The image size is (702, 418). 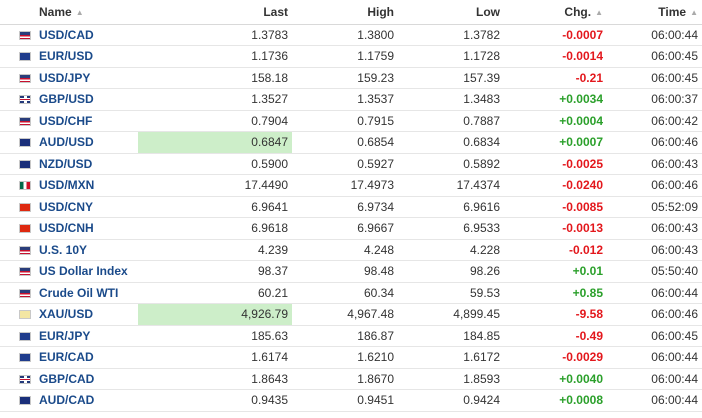 I want to click on last-cell: 0.7904, so click(x=269, y=120).